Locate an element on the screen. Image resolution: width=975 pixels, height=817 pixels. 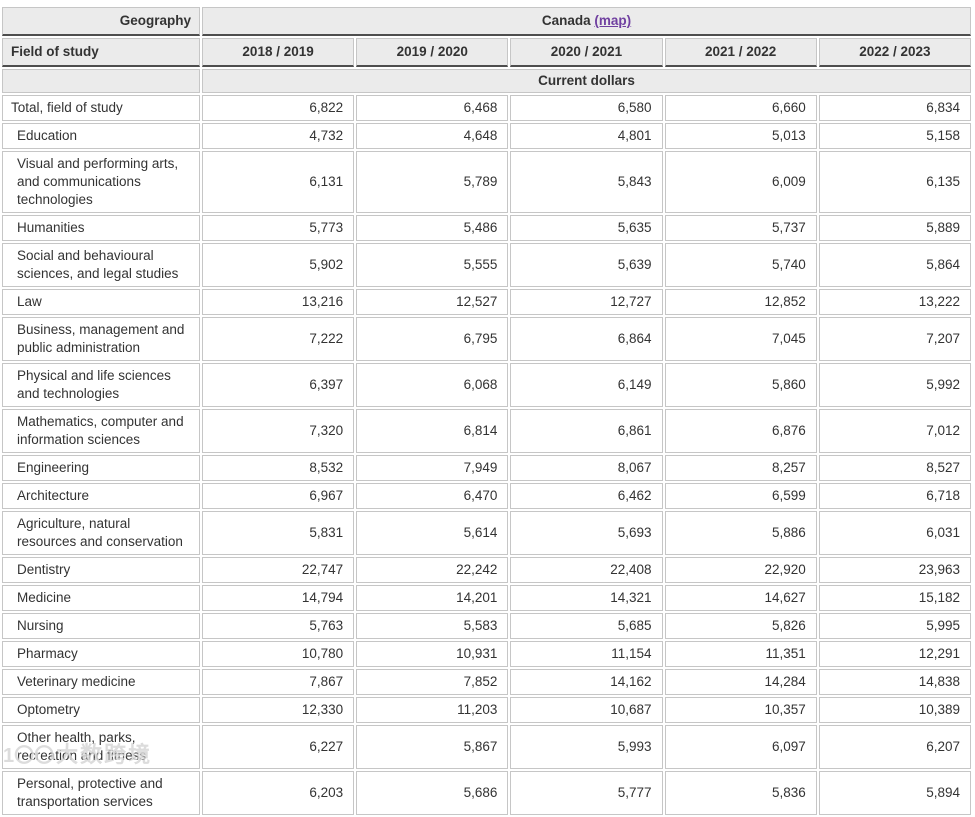
value-cell: 6,207 is located at coordinates (894, 747).